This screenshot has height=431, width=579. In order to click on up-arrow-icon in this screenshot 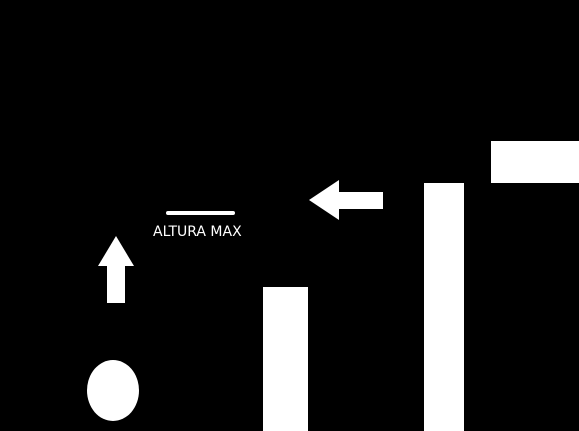, I will do `click(116, 270)`.